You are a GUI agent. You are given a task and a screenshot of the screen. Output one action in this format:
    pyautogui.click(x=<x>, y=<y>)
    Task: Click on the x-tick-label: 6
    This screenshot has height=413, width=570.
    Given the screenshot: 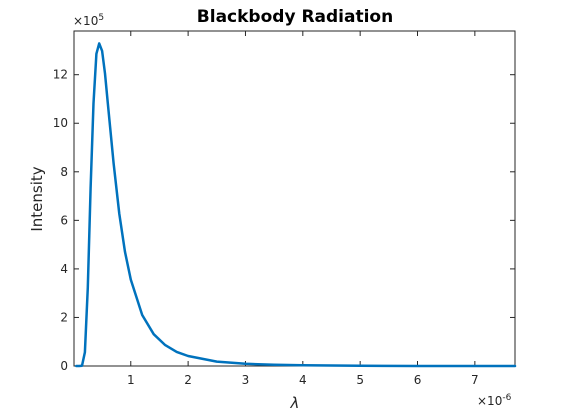 What is the action you would take?
    pyautogui.click(x=418, y=380)
    